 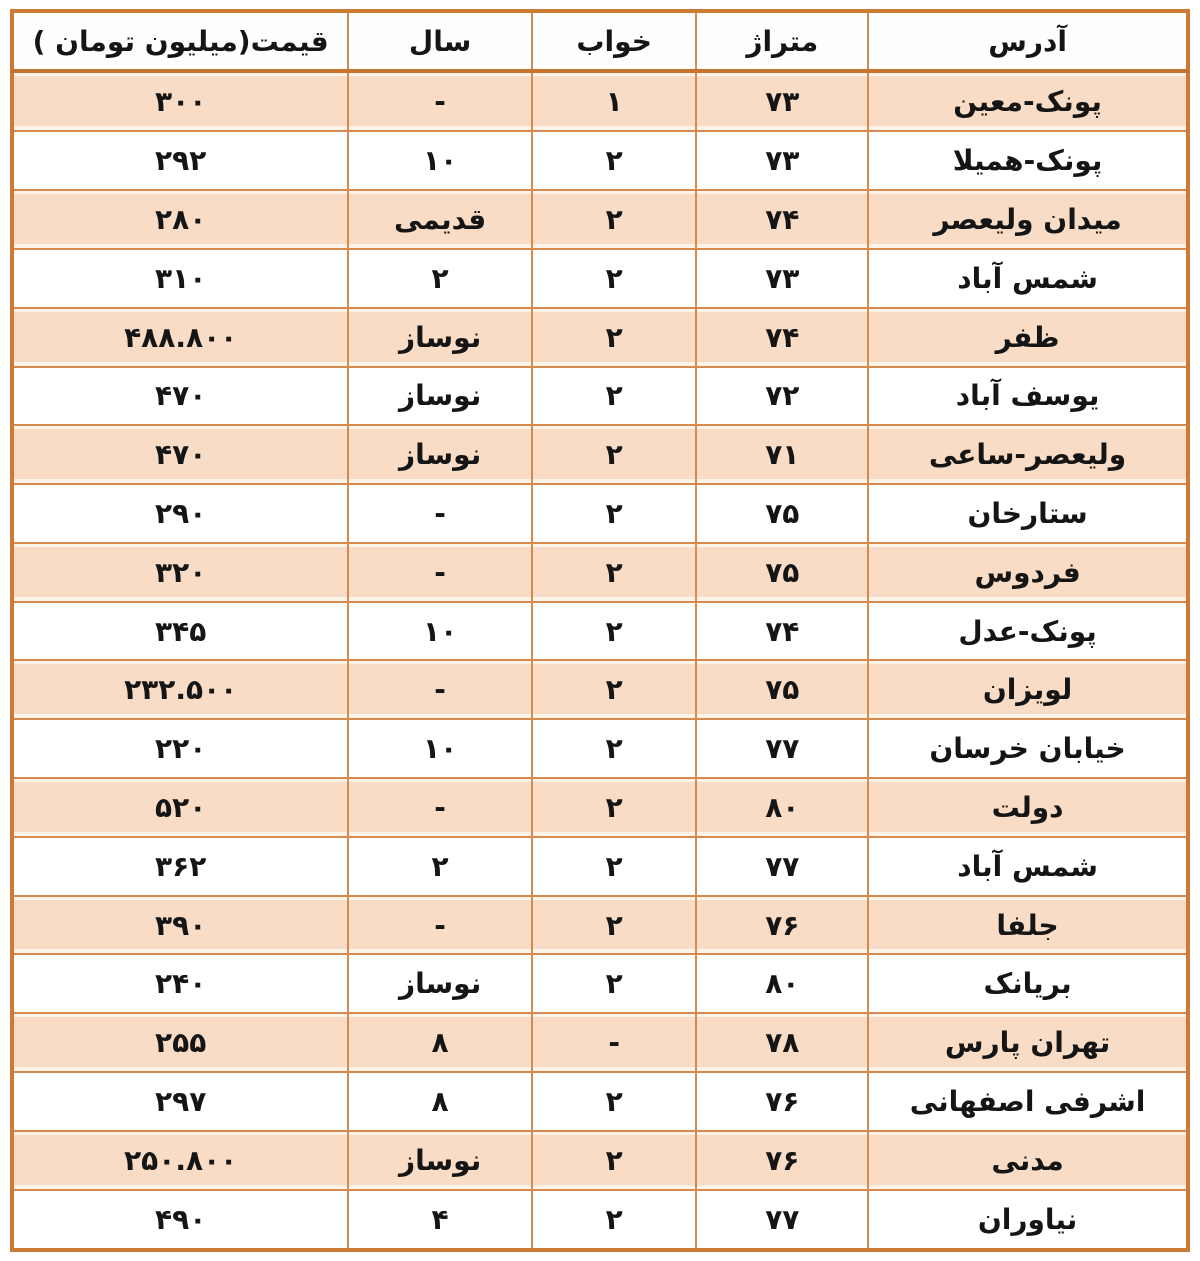 What do you see at coordinates (614, 1042) in the screenshot?
I see `cell-bedrooms: -` at bounding box center [614, 1042].